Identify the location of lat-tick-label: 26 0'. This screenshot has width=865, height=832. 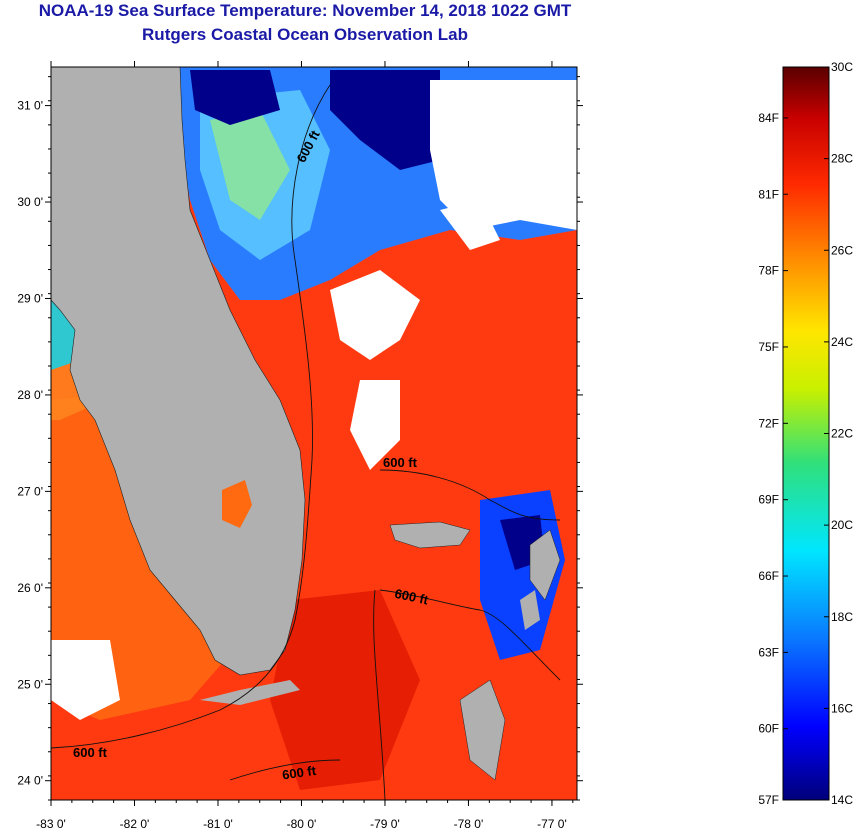
(30, 588).